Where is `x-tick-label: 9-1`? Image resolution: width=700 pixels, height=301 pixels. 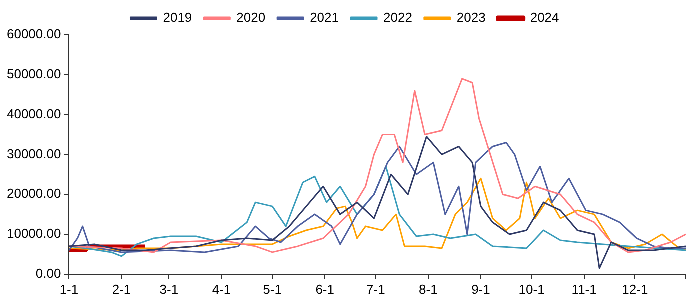
x-tick-label: 9-1 is located at coordinates (481, 289).